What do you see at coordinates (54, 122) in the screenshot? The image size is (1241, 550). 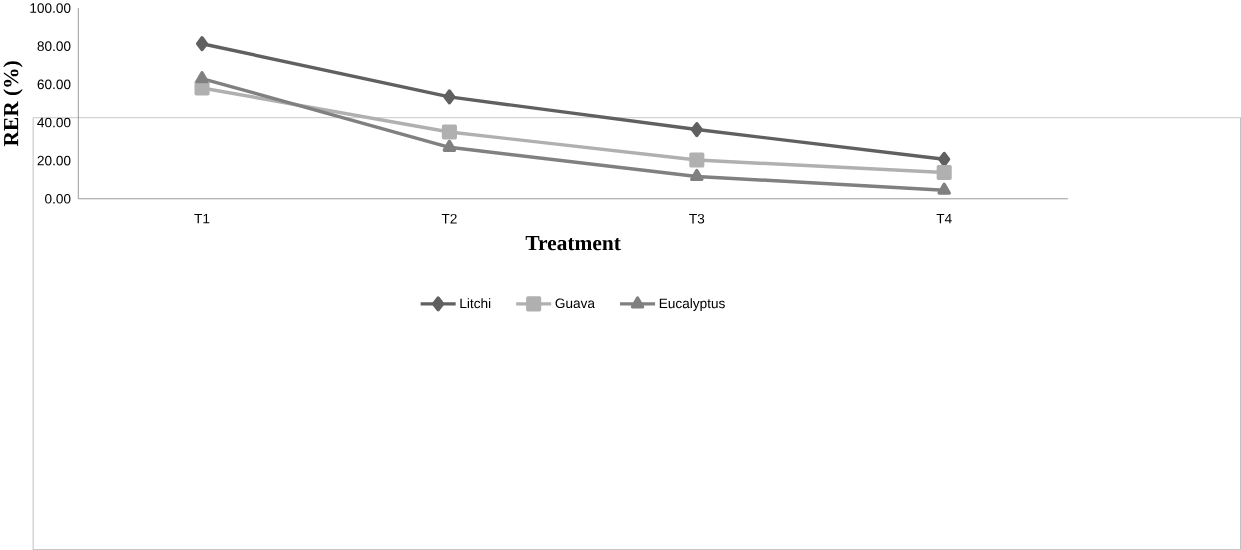 I see `y-tick-label: 40.00` at bounding box center [54, 122].